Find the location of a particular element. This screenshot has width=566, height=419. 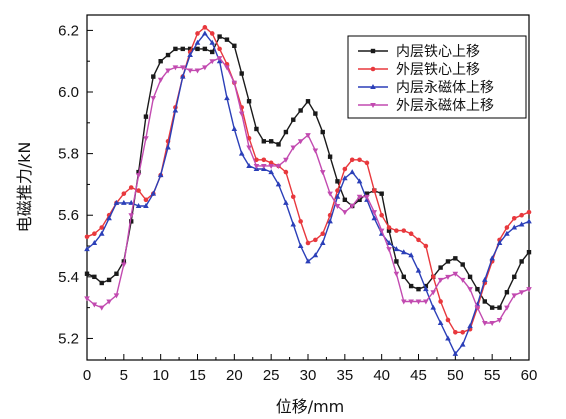

x-tick-label: 10 is located at coordinates (160, 375).